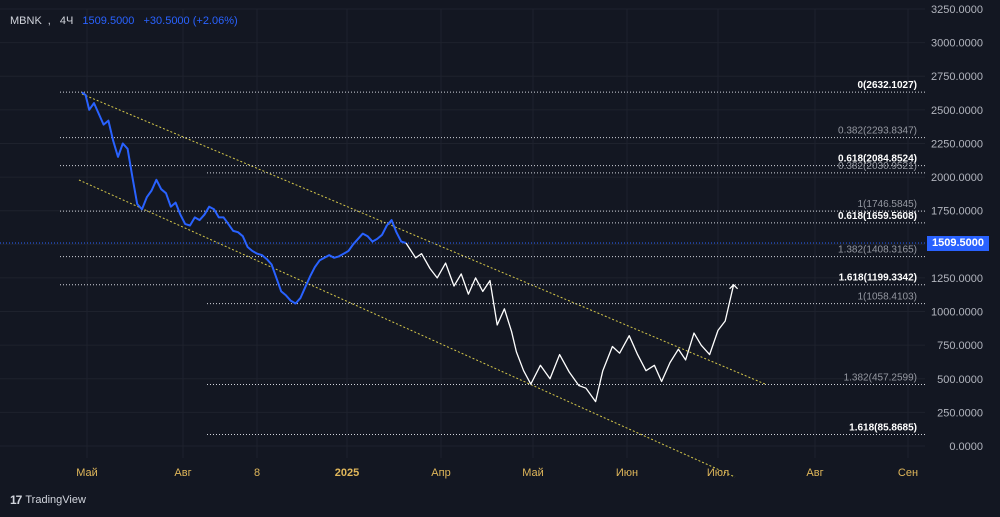 This screenshot has height=517, width=1000. Describe the element at coordinates (957, 144) in the screenshot. I see `y-tick-label: 2250.0000` at that location.